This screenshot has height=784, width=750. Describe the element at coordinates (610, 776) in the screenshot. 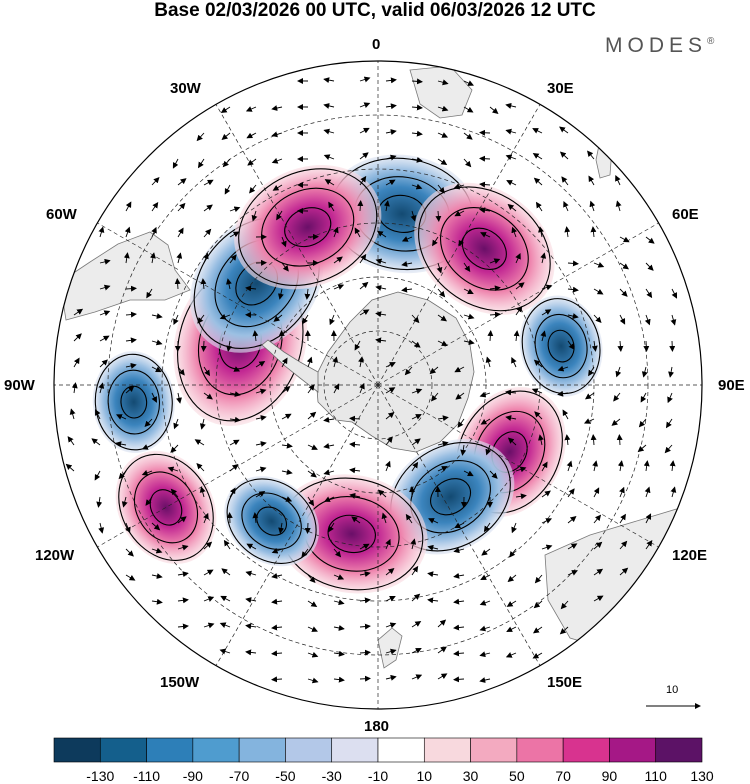

I see `colorbar-tick-label: 90` at that location.